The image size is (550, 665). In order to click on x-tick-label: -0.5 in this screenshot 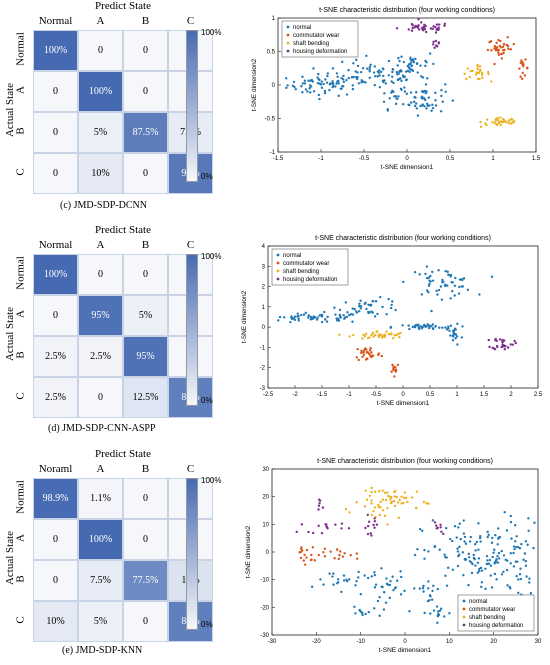, I will do `click(364, 159)`.